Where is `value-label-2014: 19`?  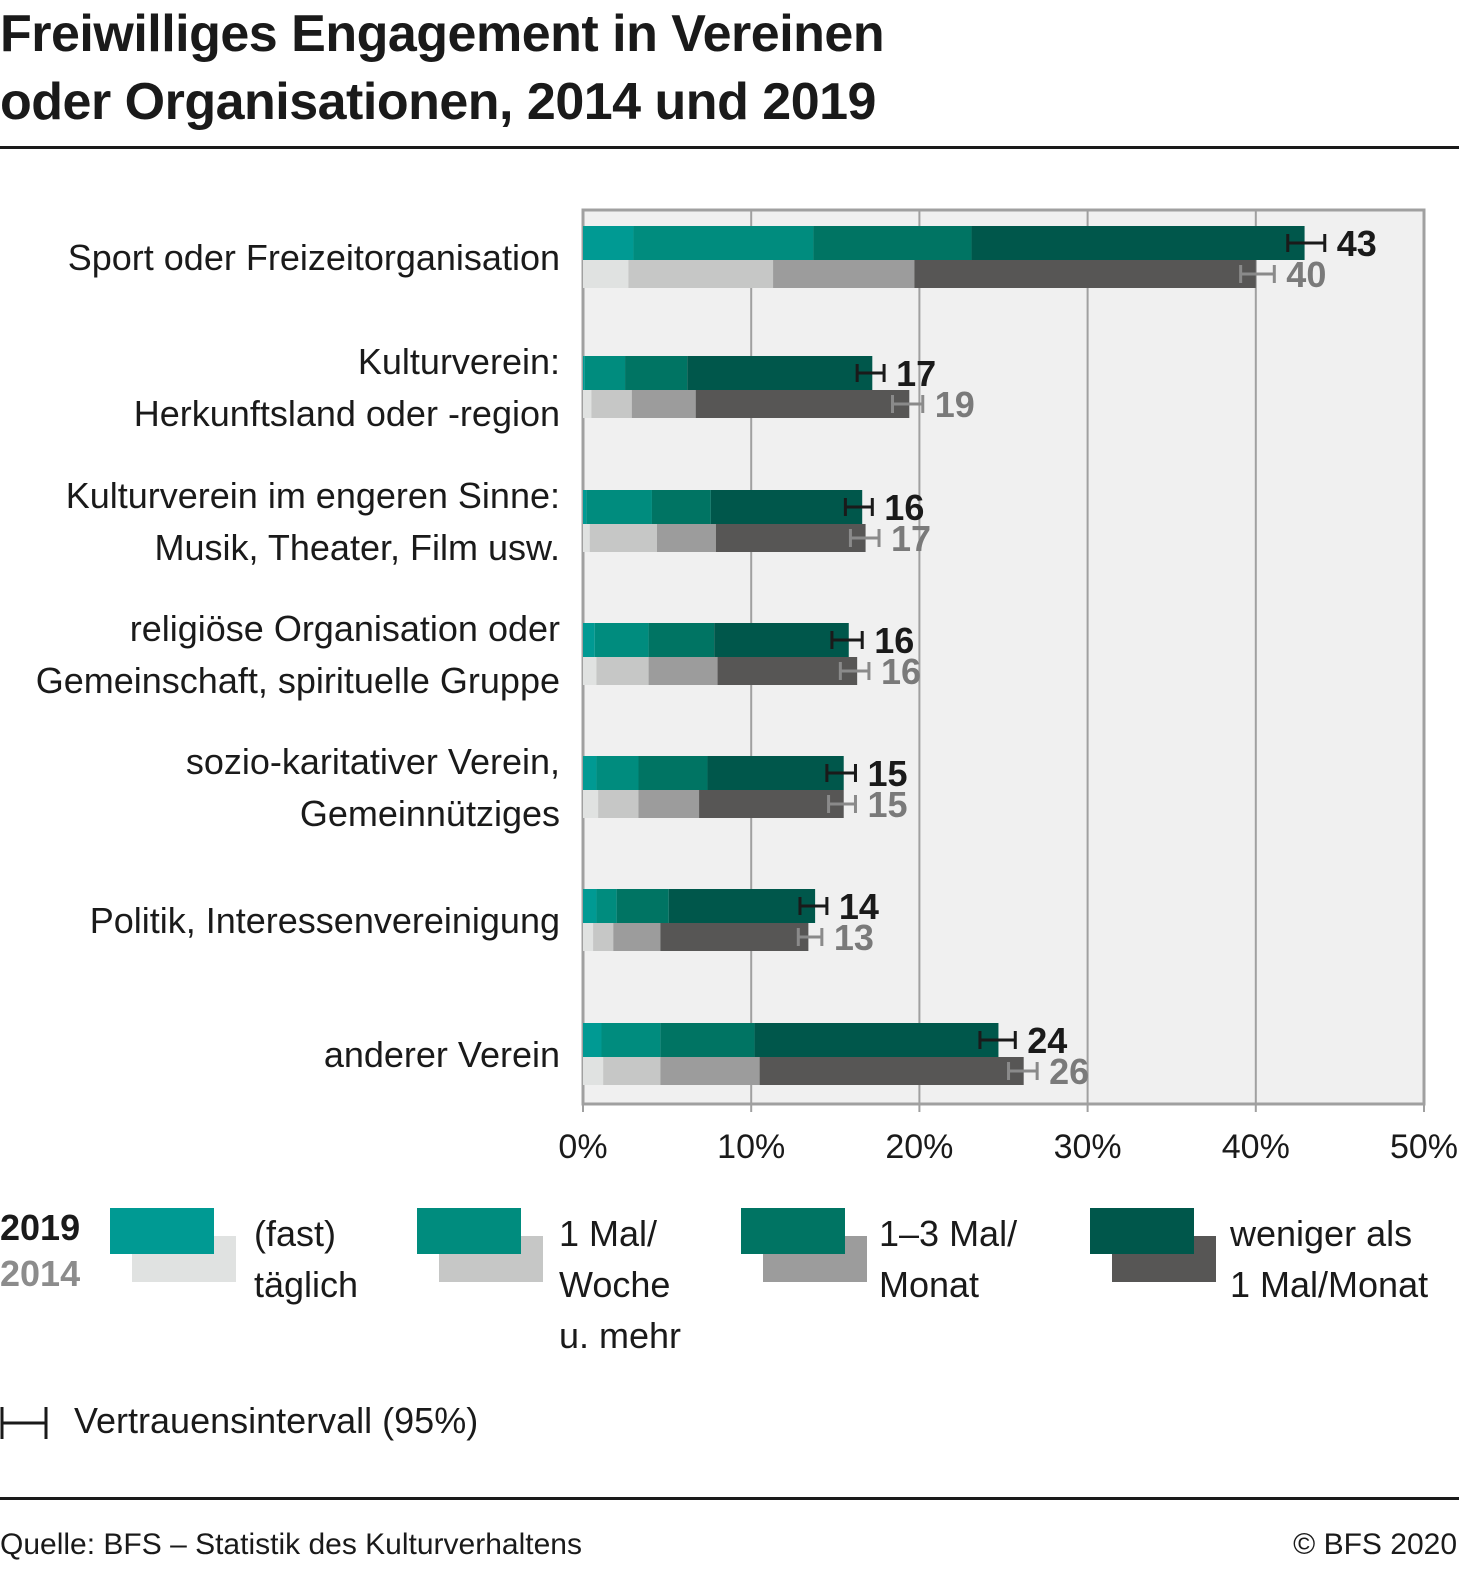
value-label-2014: 19 is located at coordinates (955, 404).